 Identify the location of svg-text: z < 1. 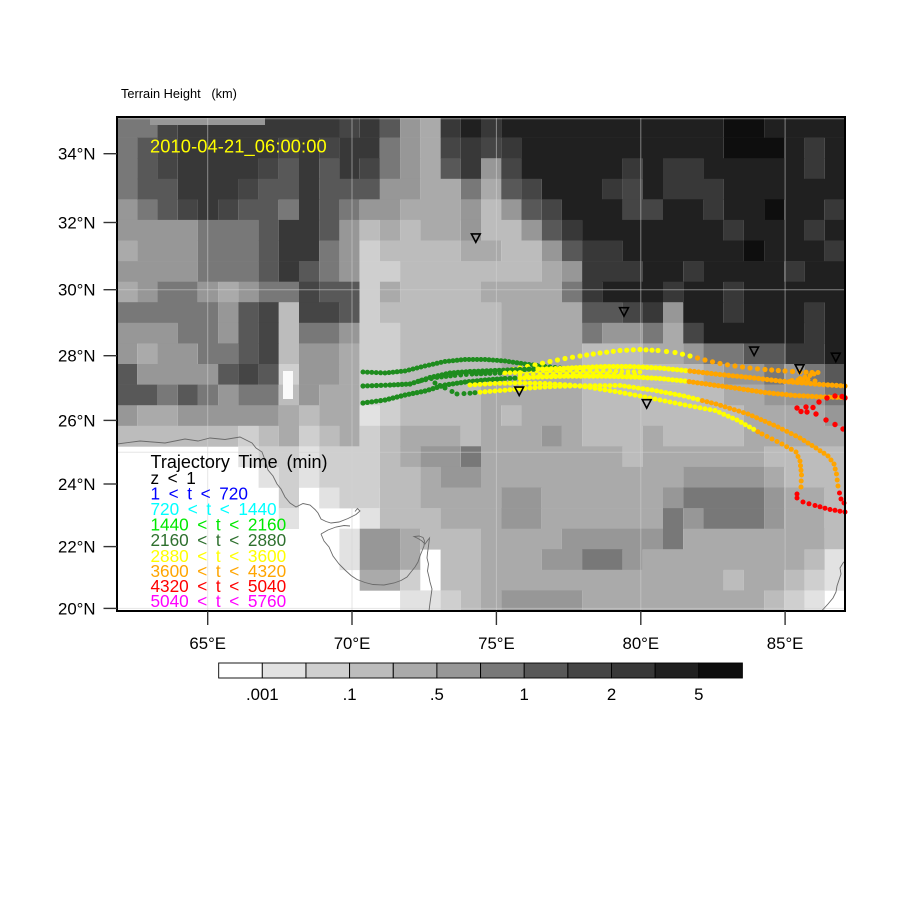
(173, 478).